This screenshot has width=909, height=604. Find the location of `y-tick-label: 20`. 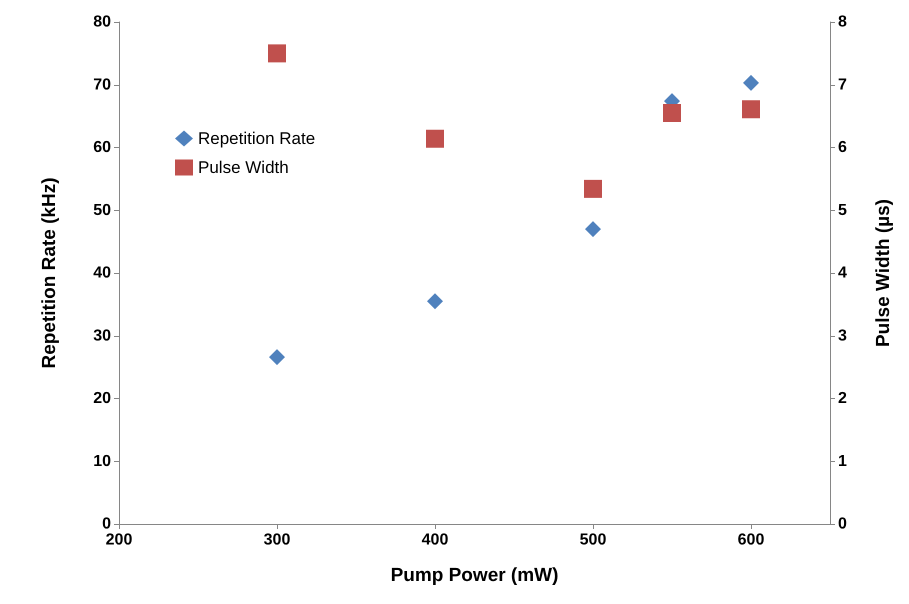

y-tick-label: 20 is located at coordinates (102, 398).